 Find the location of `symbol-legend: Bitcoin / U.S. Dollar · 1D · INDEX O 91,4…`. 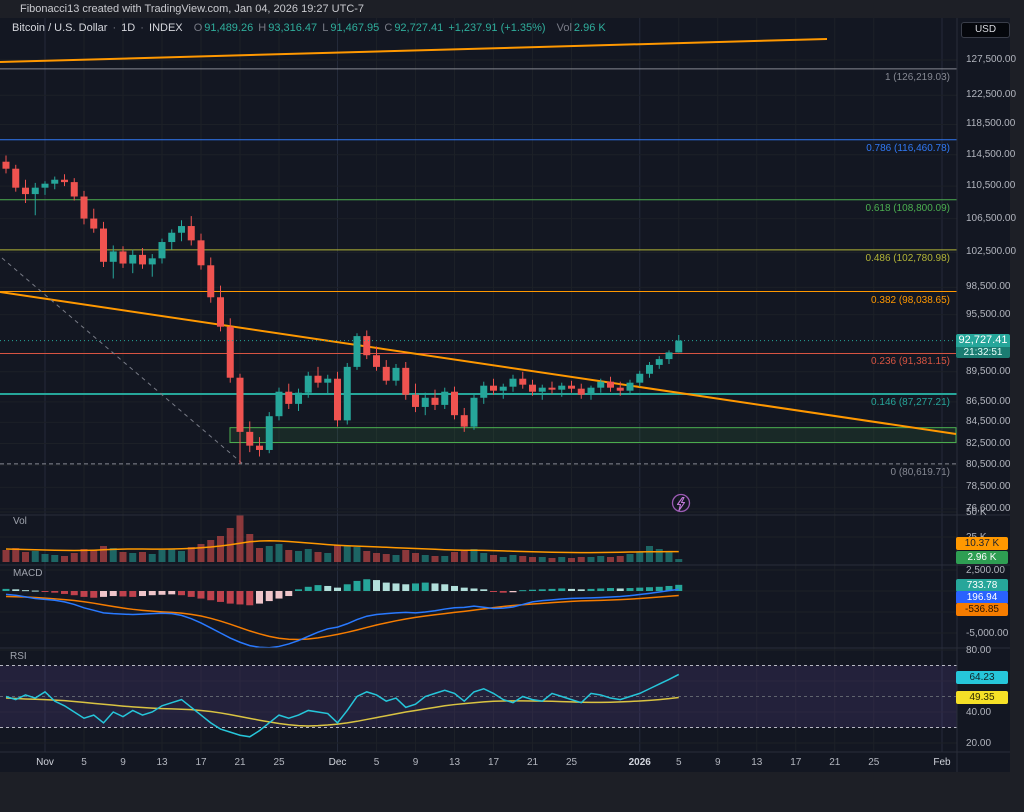

symbol-legend: Bitcoin / U.S. Dollar · 1D · INDEX O 91,4… is located at coordinates (310, 28).